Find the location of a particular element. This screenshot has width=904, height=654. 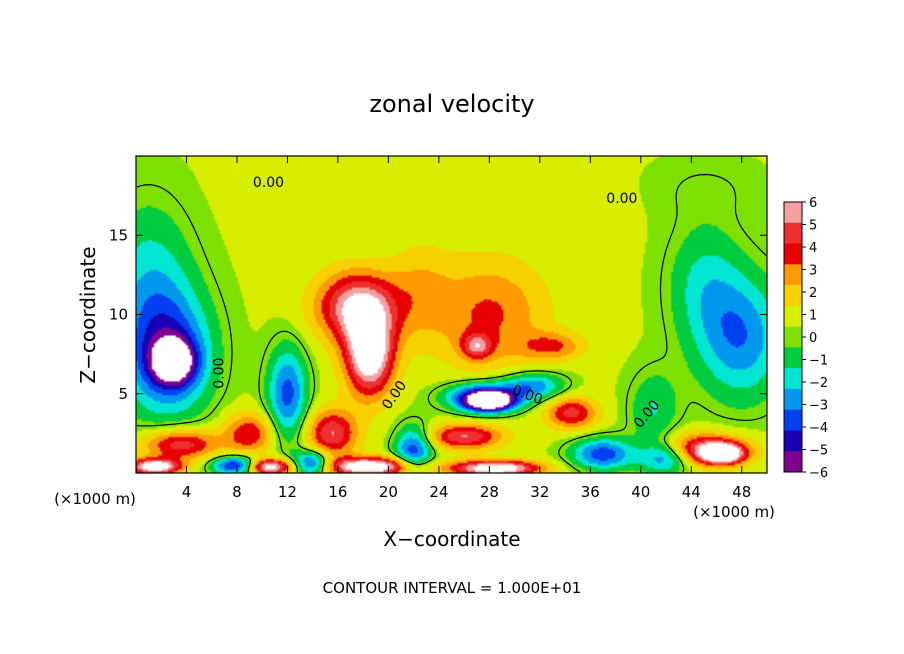

colorbar-tick-label: −6 is located at coordinates (818, 473).